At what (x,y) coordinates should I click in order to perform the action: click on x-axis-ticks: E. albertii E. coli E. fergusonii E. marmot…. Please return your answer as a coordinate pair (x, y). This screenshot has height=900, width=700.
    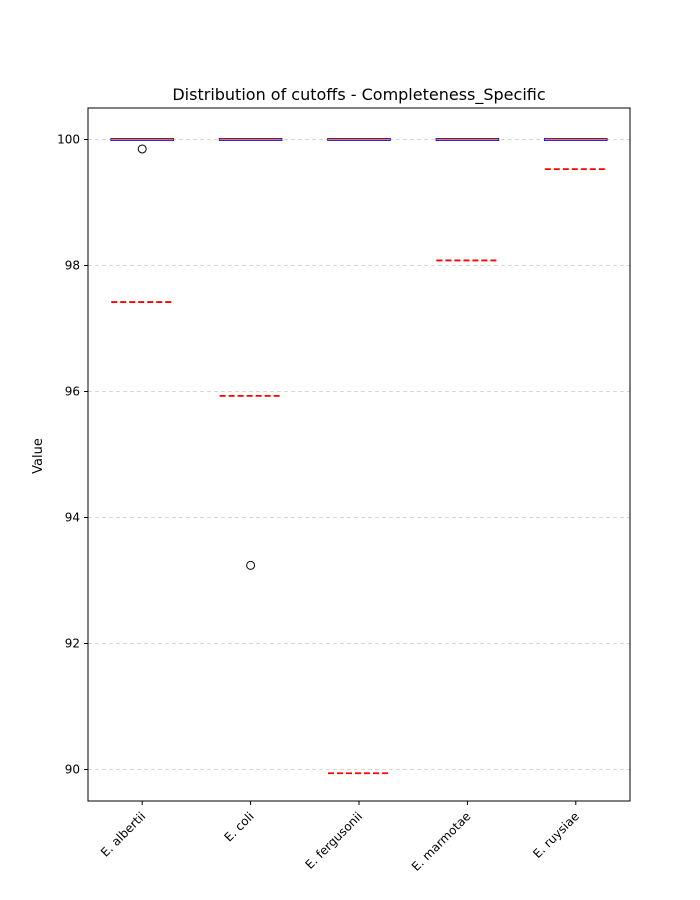
    Looking at the image, I should click on (340, 837).